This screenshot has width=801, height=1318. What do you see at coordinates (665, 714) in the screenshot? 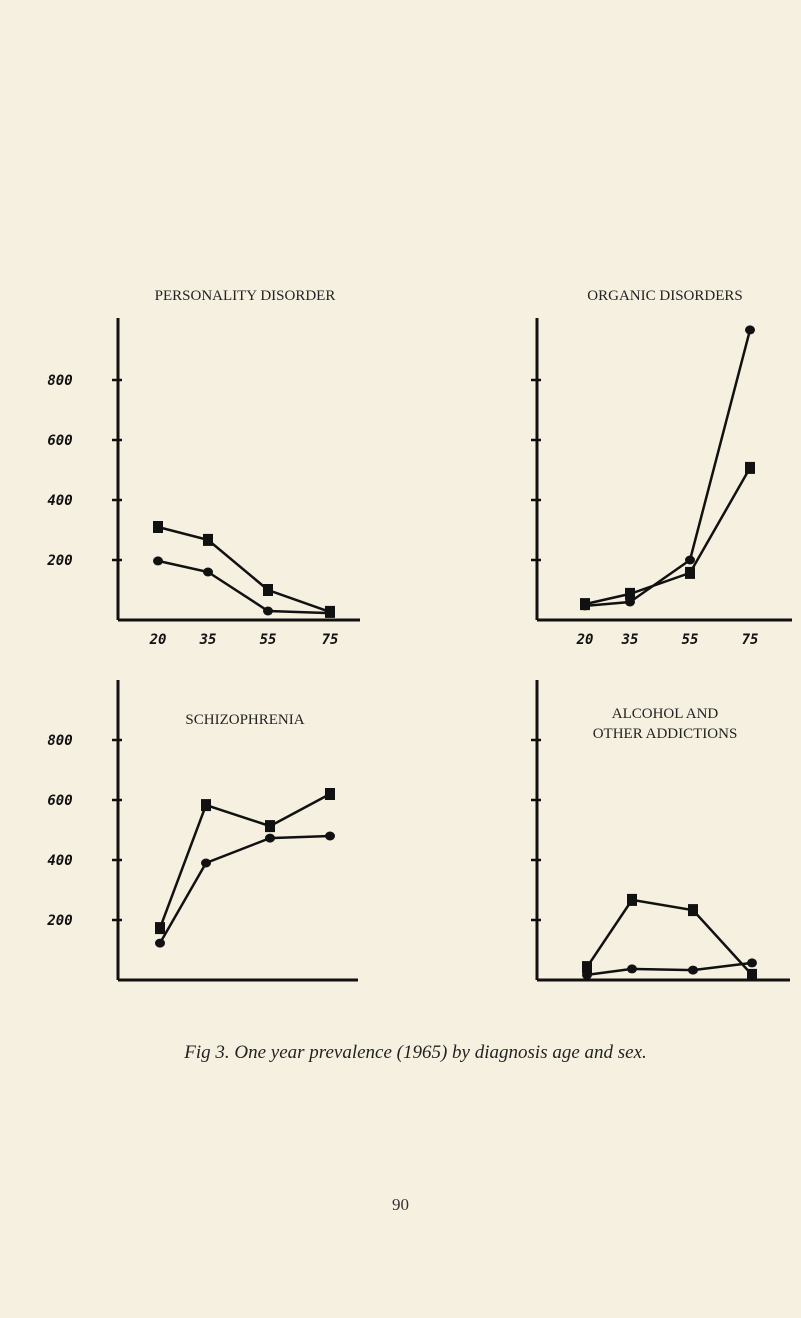
I see `chart-title: ALCOHOL AND` at bounding box center [665, 714].